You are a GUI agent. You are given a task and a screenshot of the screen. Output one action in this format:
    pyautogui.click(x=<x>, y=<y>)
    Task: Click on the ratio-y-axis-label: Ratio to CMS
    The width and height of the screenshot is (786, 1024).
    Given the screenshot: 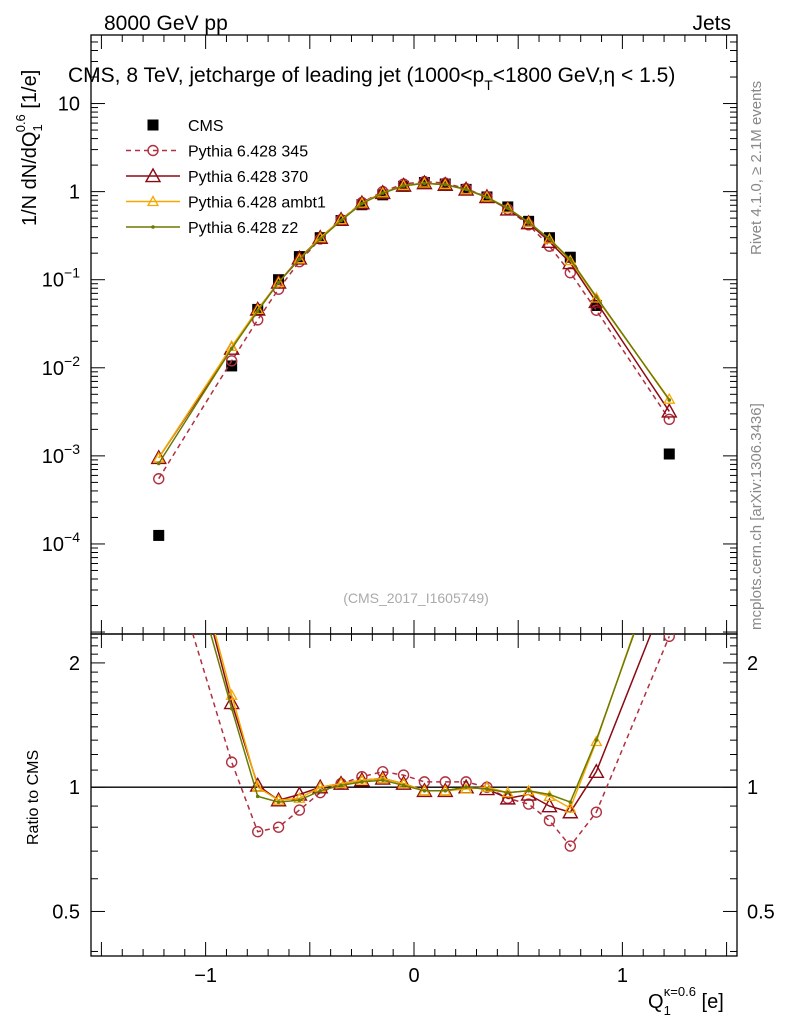 What is the action you would take?
    pyautogui.click(x=33, y=797)
    